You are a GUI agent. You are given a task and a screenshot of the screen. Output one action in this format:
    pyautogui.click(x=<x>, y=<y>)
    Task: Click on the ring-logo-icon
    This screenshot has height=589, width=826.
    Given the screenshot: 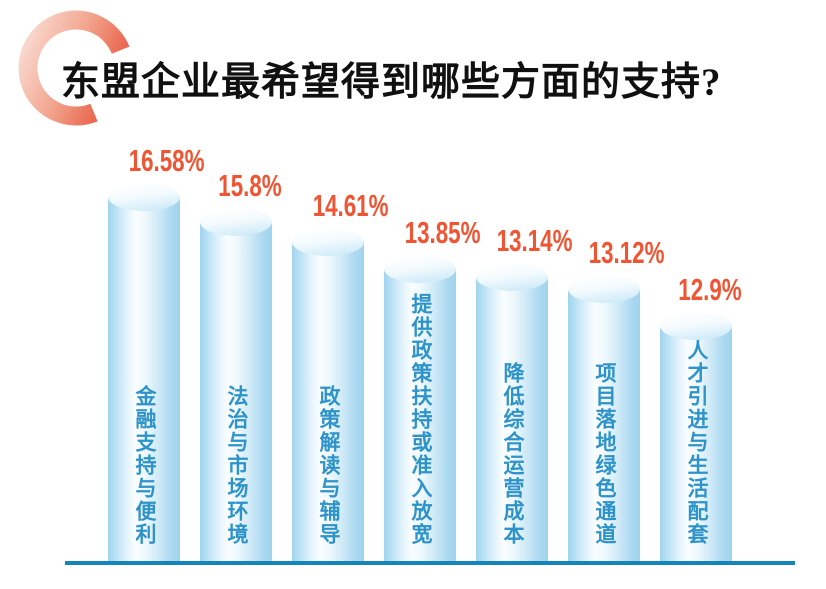 What is the action you would take?
    pyautogui.click(x=76, y=68)
    